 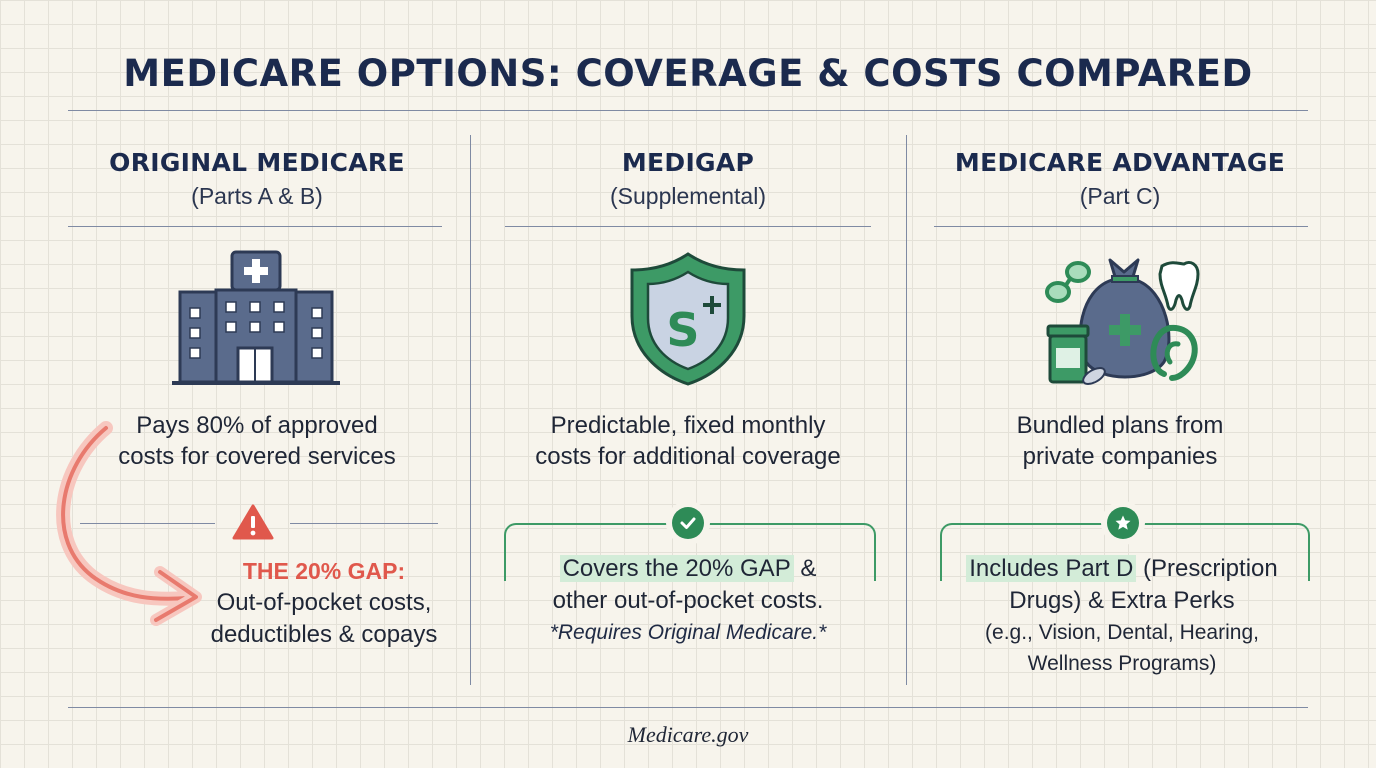 I want to click on highlight-text: Covers the 20% GAP, so click(x=676, y=568).